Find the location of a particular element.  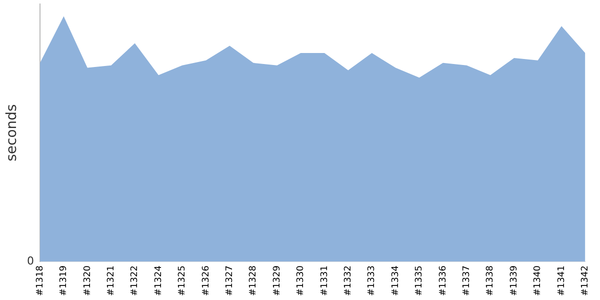

x-tick-label: #1339 is located at coordinates (514, 280).